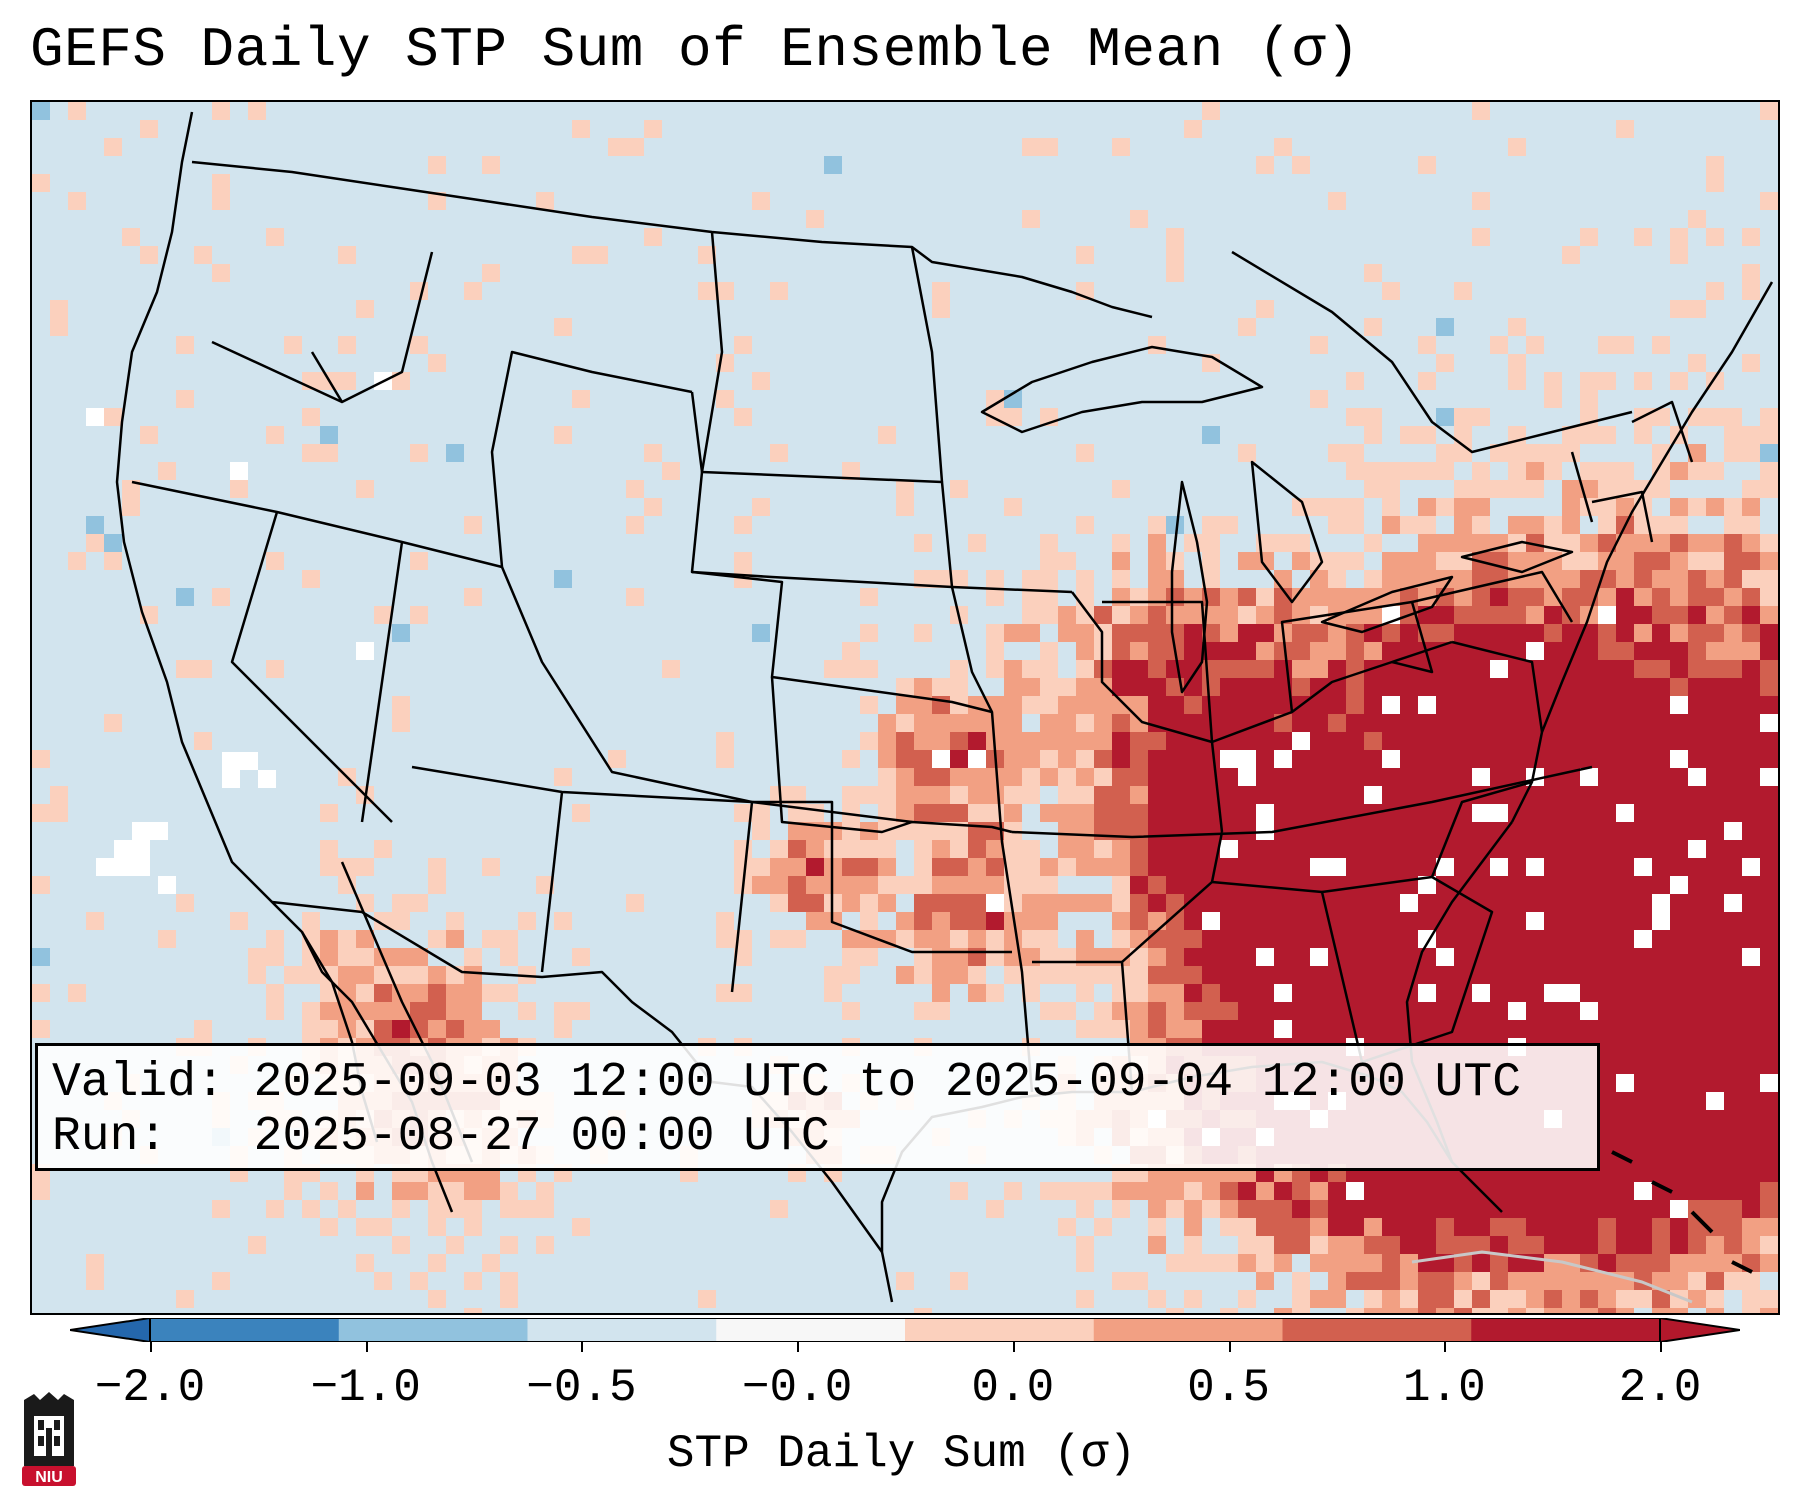 The width and height of the screenshot is (1803, 1506). What do you see at coordinates (1013, 1347) in the screenshot?
I see `colorbar-tick-mark` at bounding box center [1013, 1347].